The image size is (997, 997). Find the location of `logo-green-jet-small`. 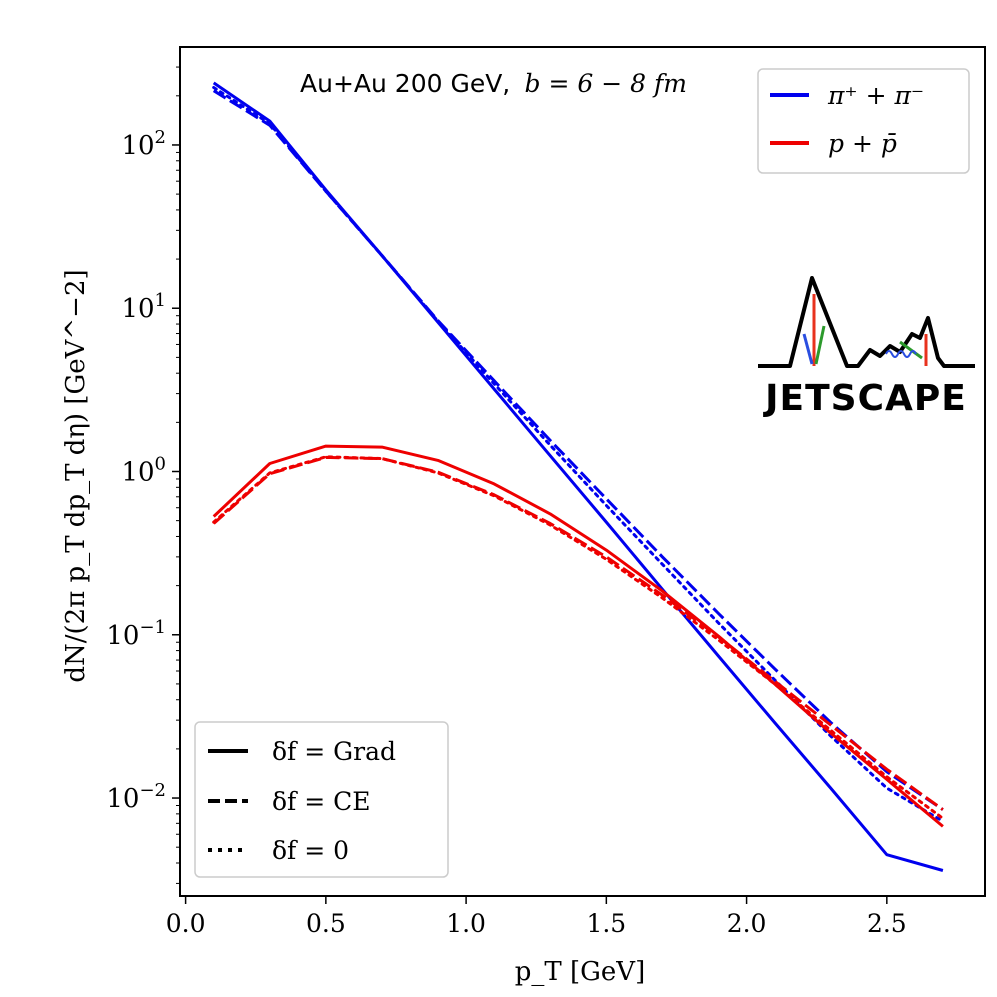

logo-green-jet-small is located at coordinates (911, 350).